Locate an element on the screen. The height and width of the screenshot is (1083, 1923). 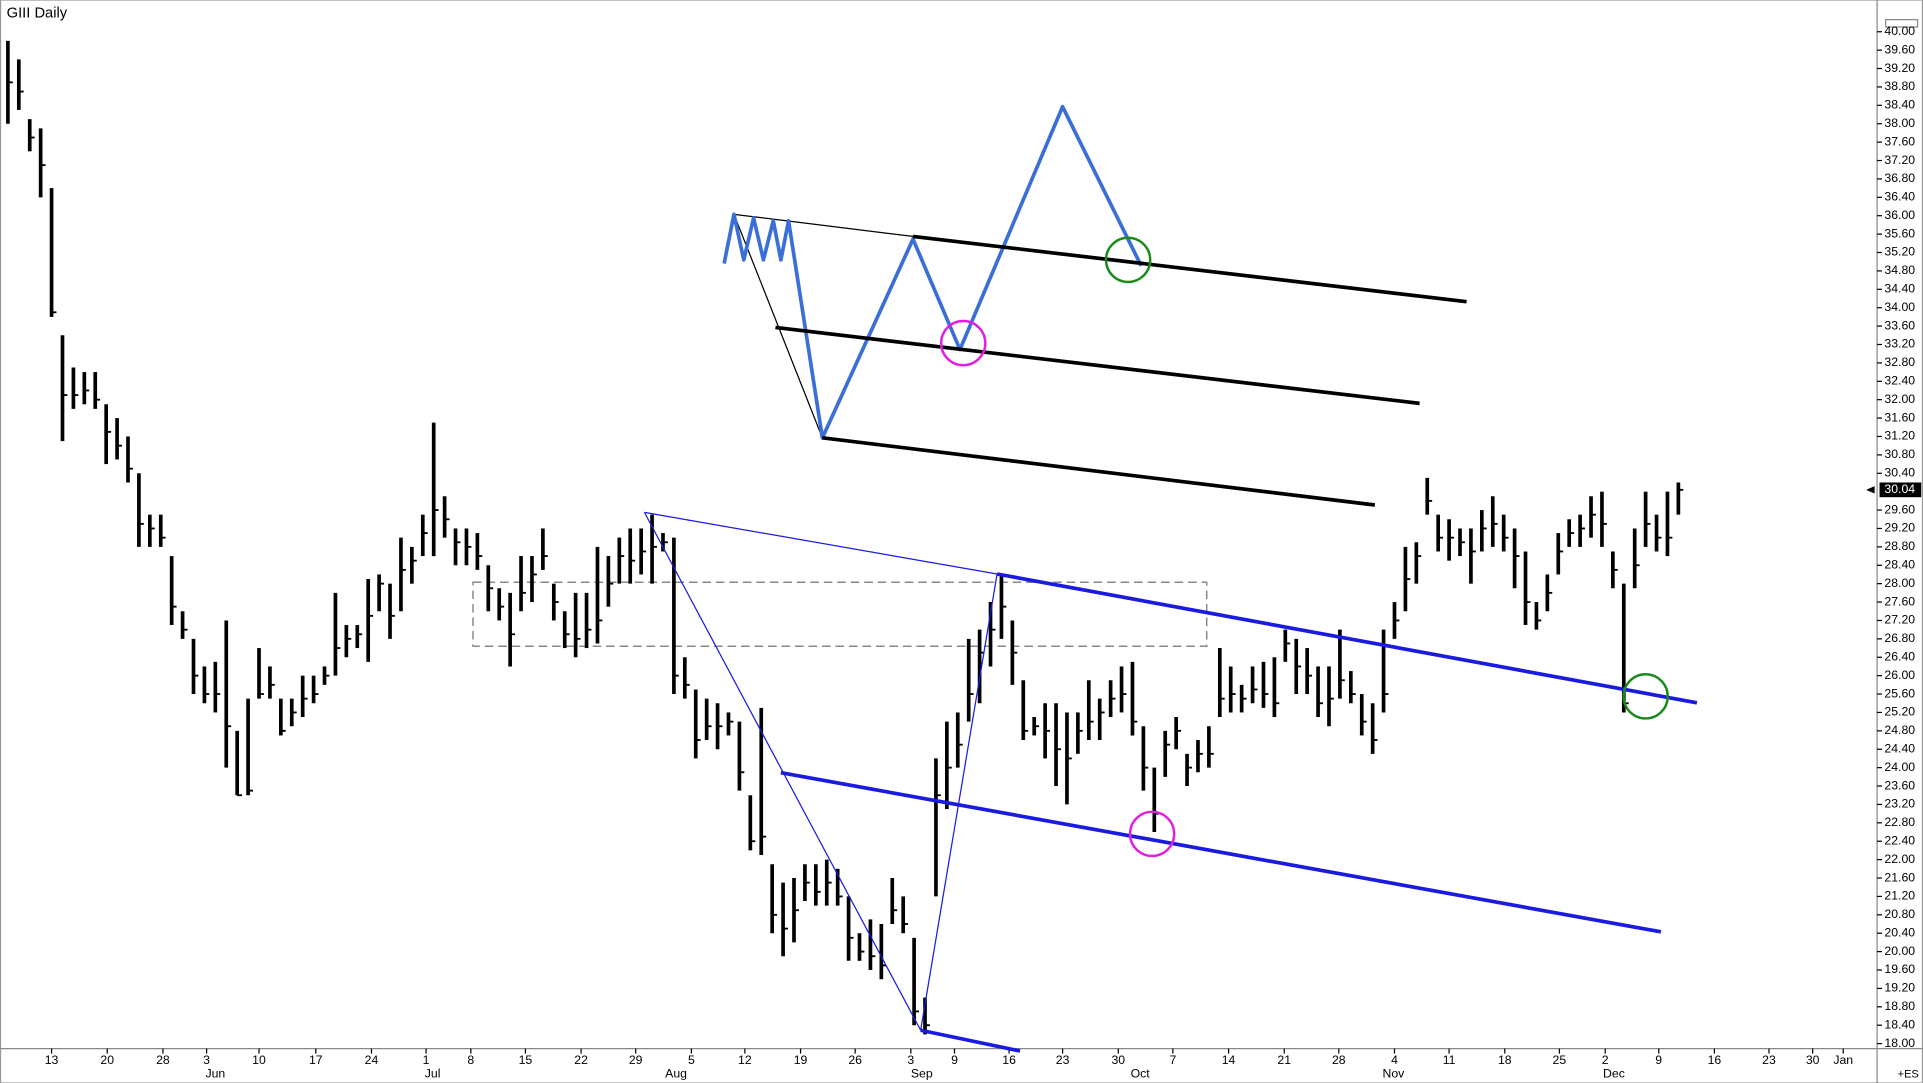
y-tick-label: 29.20 is located at coordinates (1899, 528).